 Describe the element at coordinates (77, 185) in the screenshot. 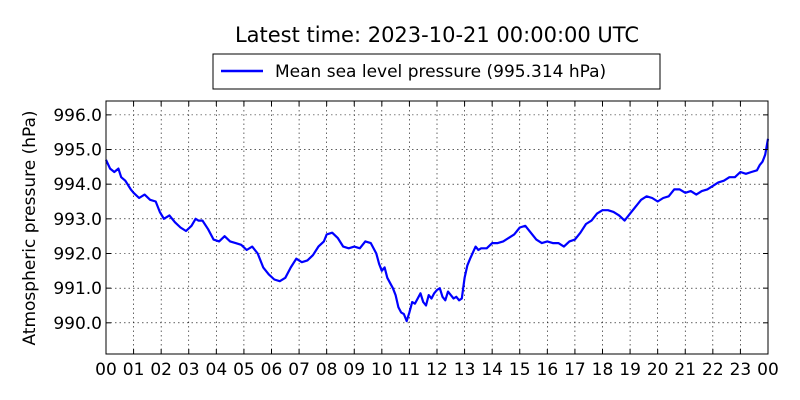

I see `y-tick-label: 994.0` at that location.